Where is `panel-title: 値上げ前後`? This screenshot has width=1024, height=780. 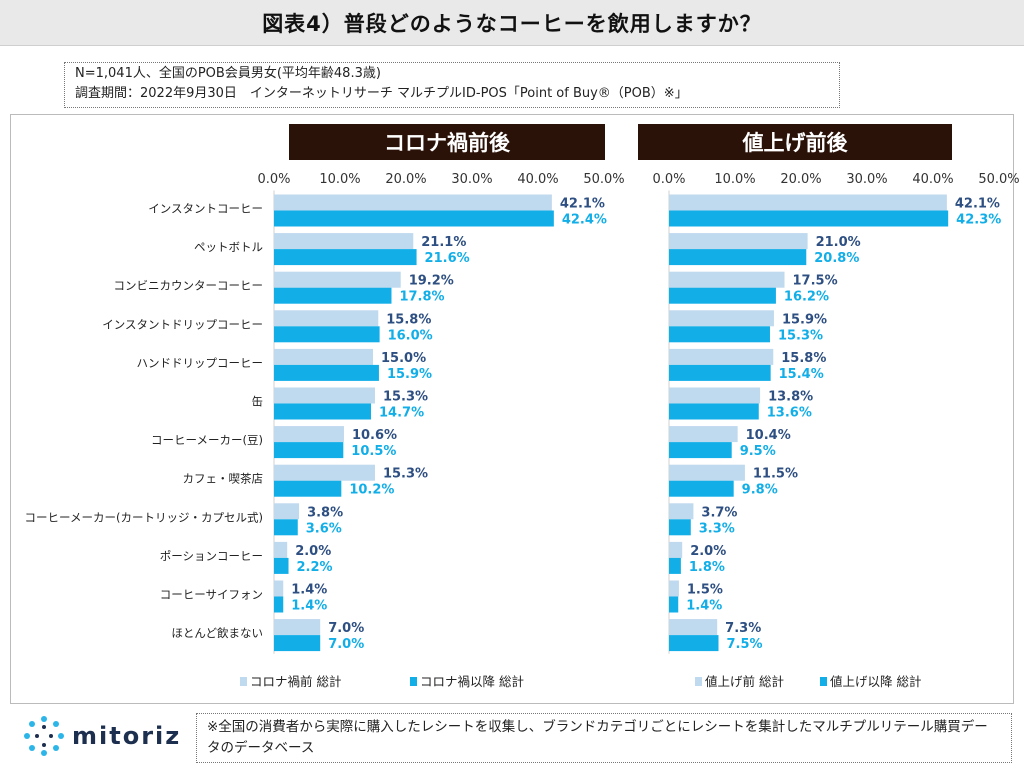
panel-title: 値上げ前後 is located at coordinates (795, 143).